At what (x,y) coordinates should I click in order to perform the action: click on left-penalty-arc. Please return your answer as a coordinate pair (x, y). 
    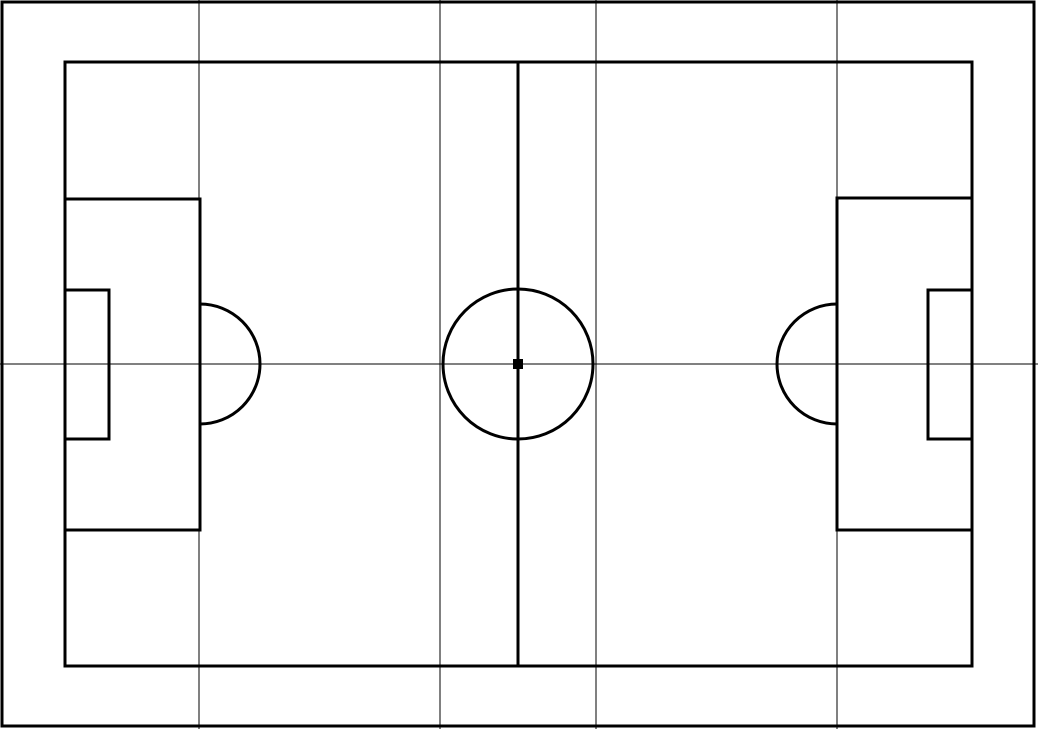
    Looking at the image, I should click on (230, 364).